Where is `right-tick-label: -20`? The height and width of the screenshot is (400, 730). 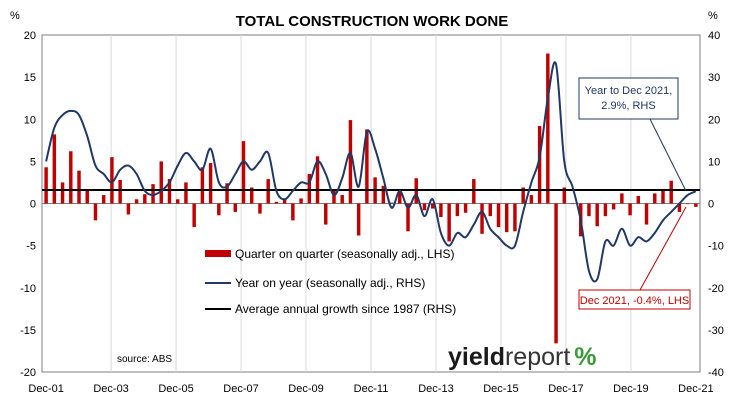 right-tick-label: -20 is located at coordinates (716, 289).